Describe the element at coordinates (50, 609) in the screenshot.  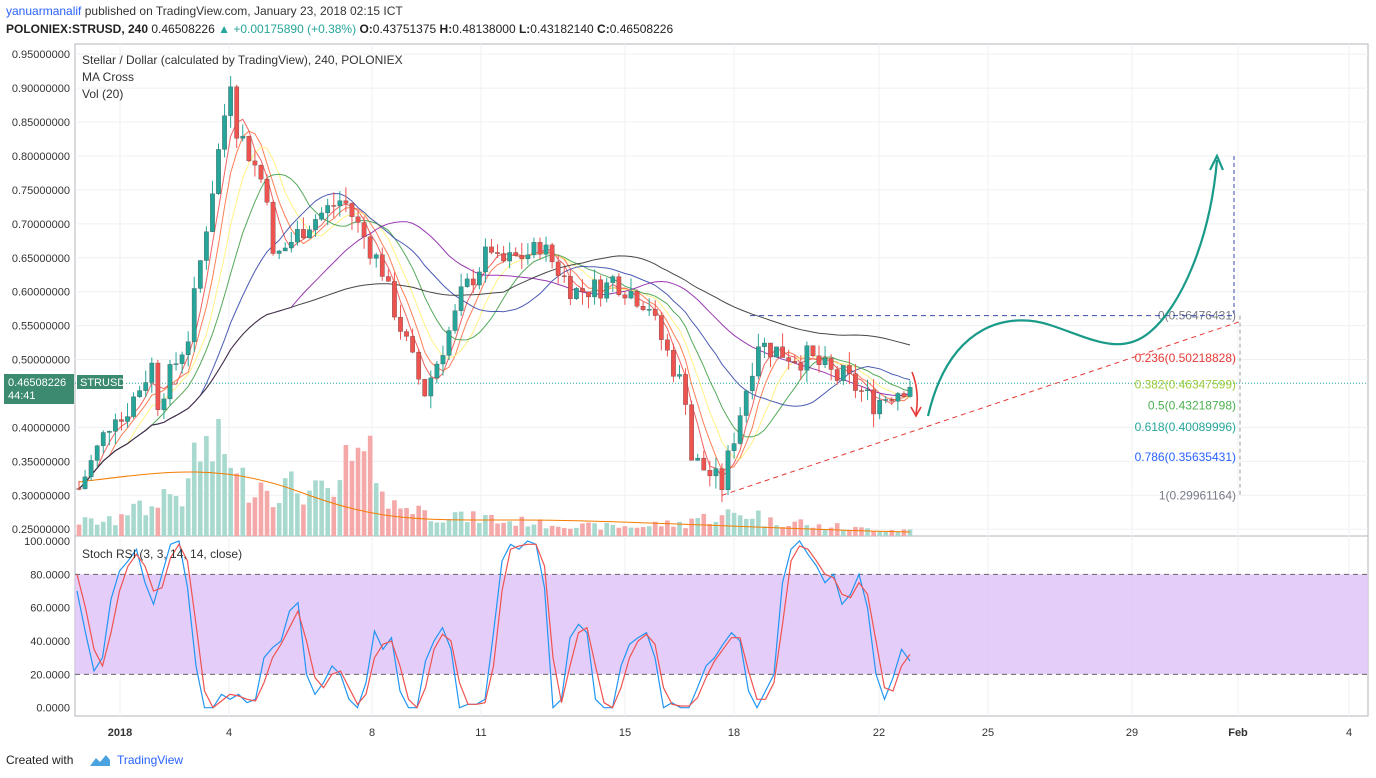
I see `rsi-y-tick-label: 60.0000` at that location.